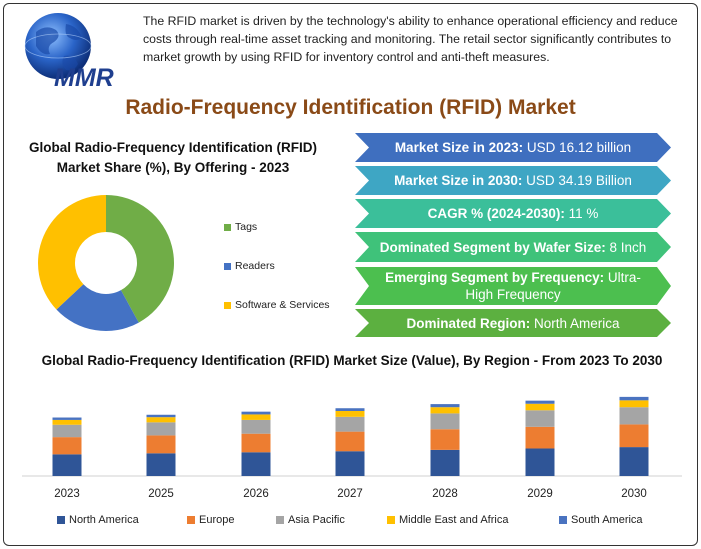 The height and width of the screenshot is (549, 701). Describe the element at coordinates (553, 286) in the screenshot. I see `fact-value: Ultra-High Frequency` at that location.